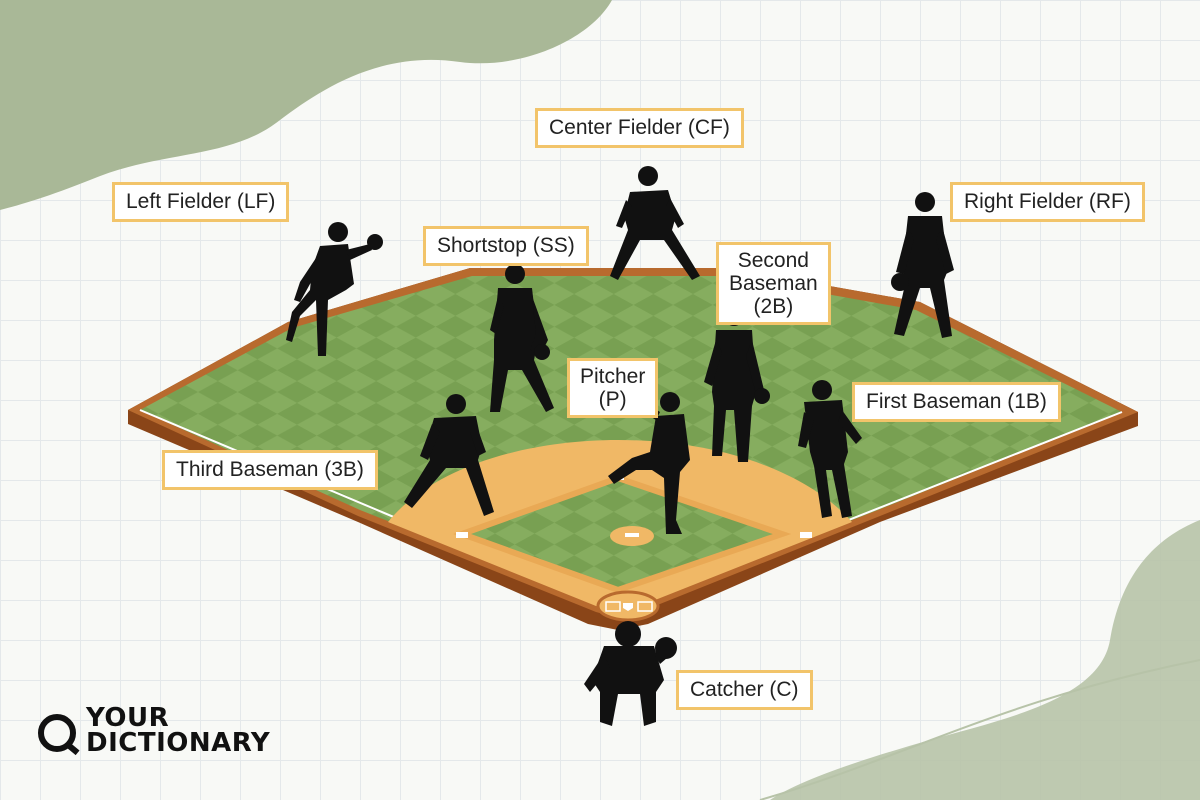 Image resolution: width=1200 pixels, height=800 pixels. What do you see at coordinates (622, 534) in the screenshot?
I see `base-paths` at bounding box center [622, 534].